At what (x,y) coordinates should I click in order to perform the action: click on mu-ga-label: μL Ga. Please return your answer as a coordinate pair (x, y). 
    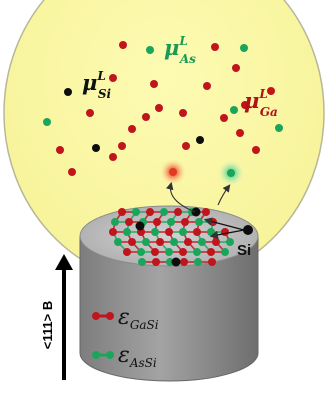
    Looking at the image, I should click on (261, 103).